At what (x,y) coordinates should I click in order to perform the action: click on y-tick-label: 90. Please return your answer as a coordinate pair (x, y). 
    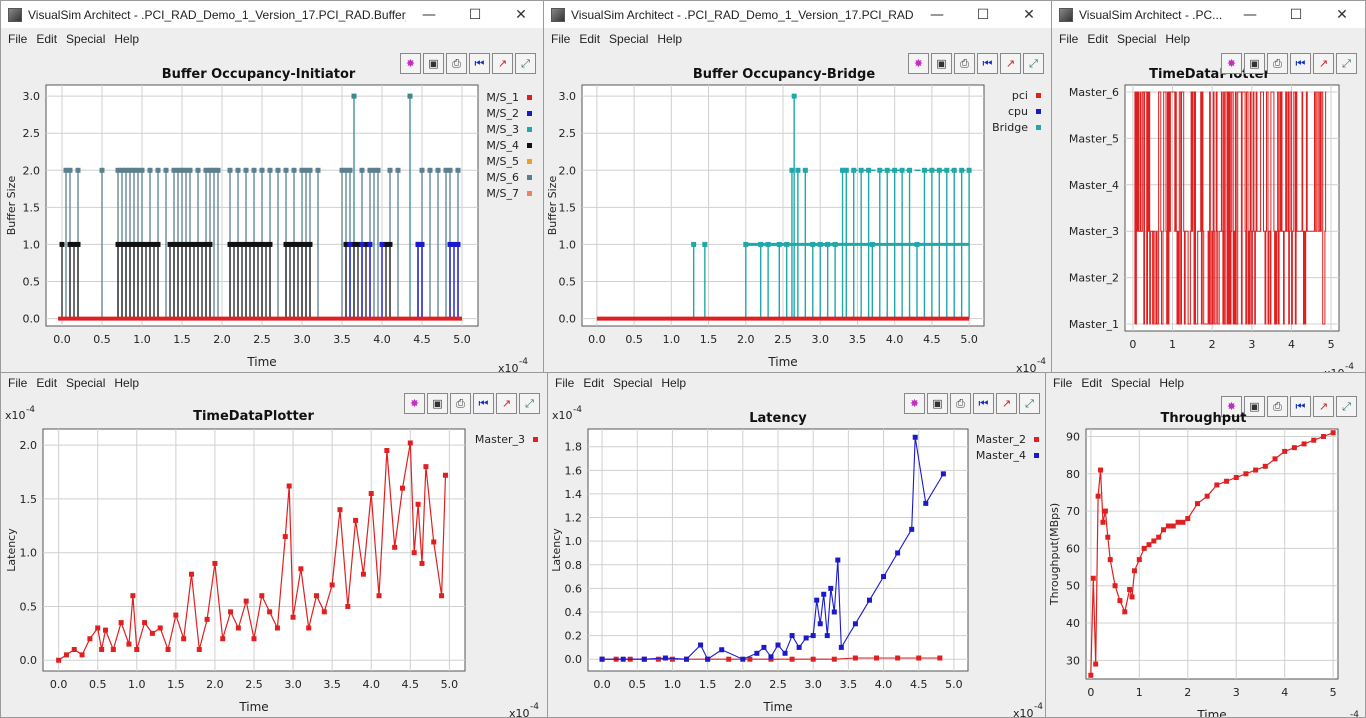
    Looking at the image, I should click on (1073, 436).